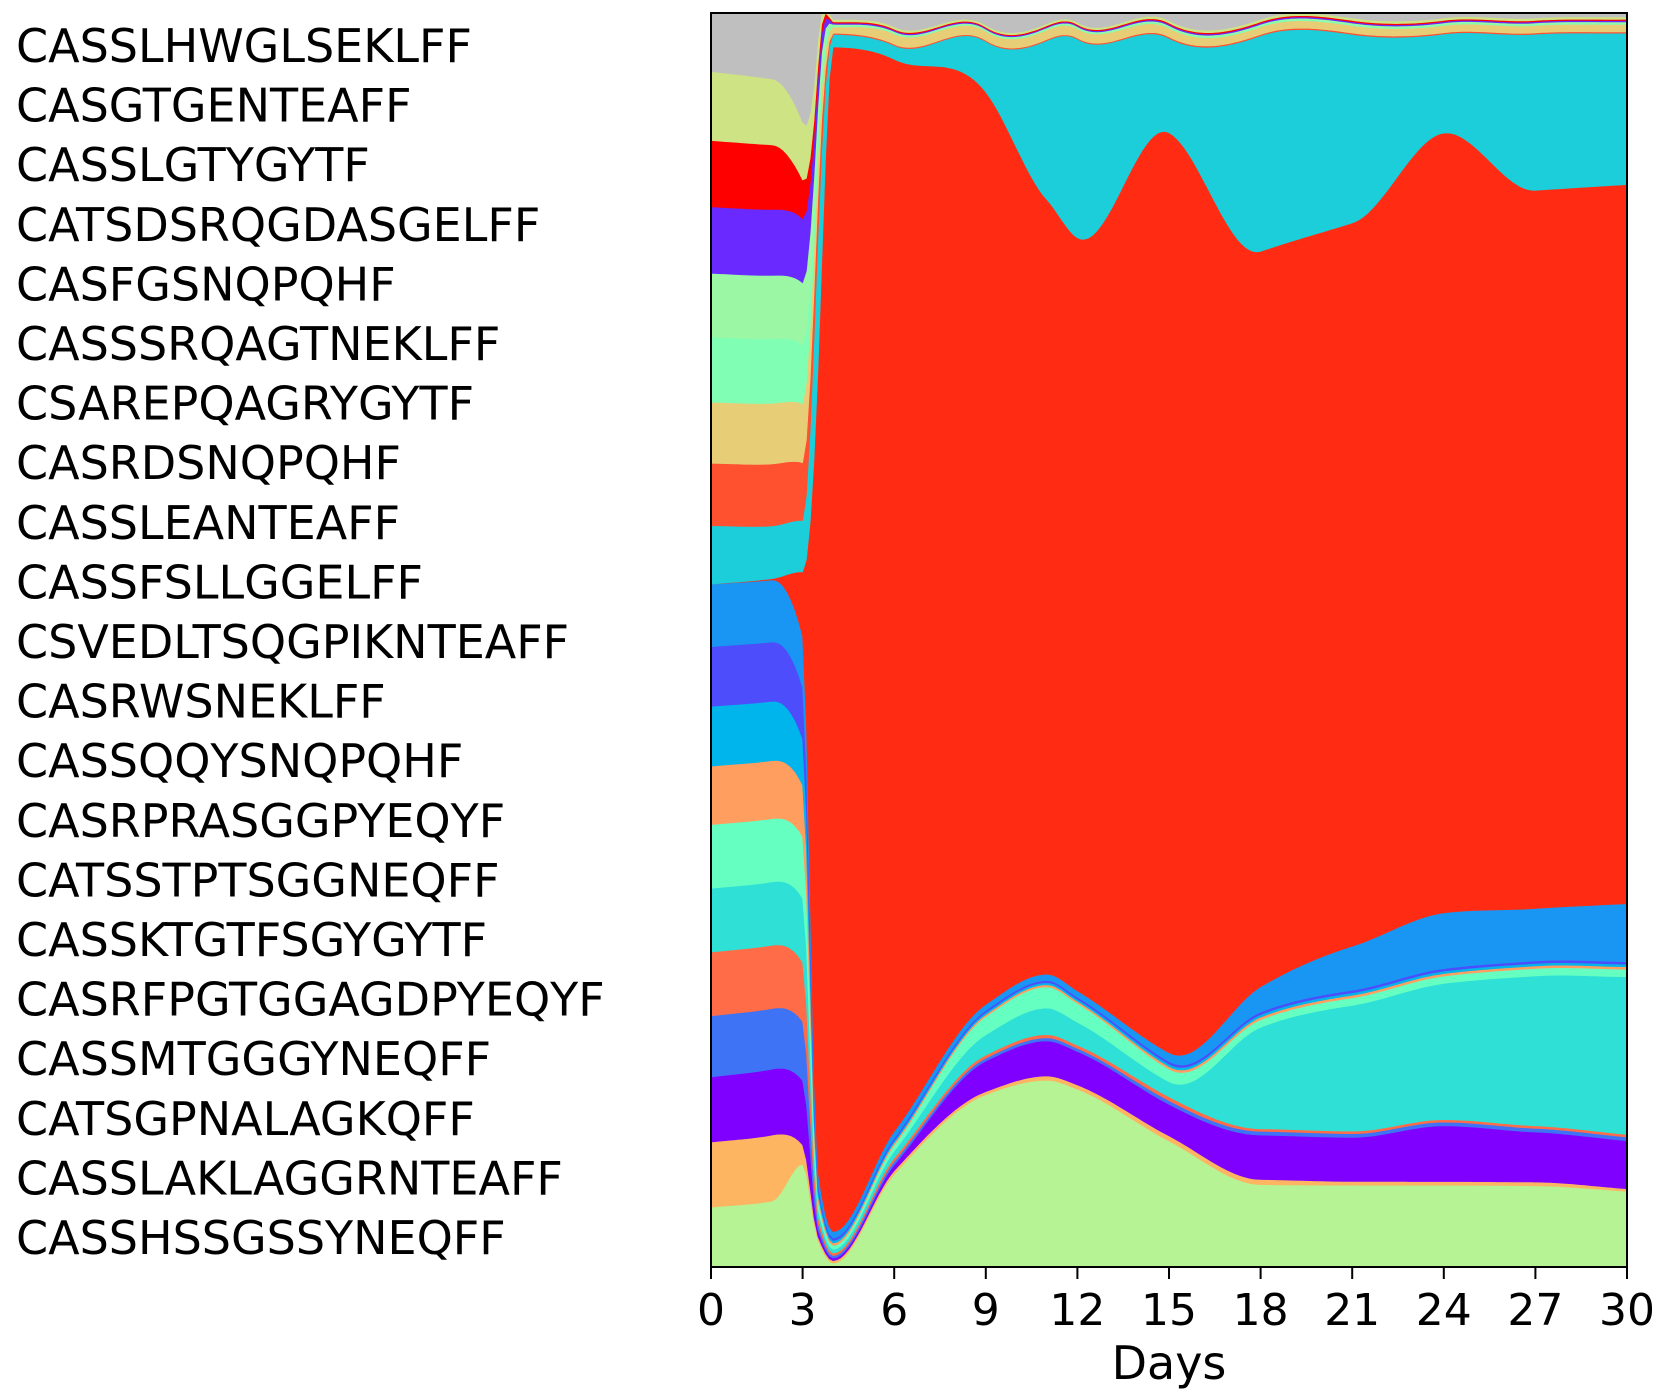  I want to click on sequence-label: CASSKTGTFSGYGYTF, so click(251, 940).